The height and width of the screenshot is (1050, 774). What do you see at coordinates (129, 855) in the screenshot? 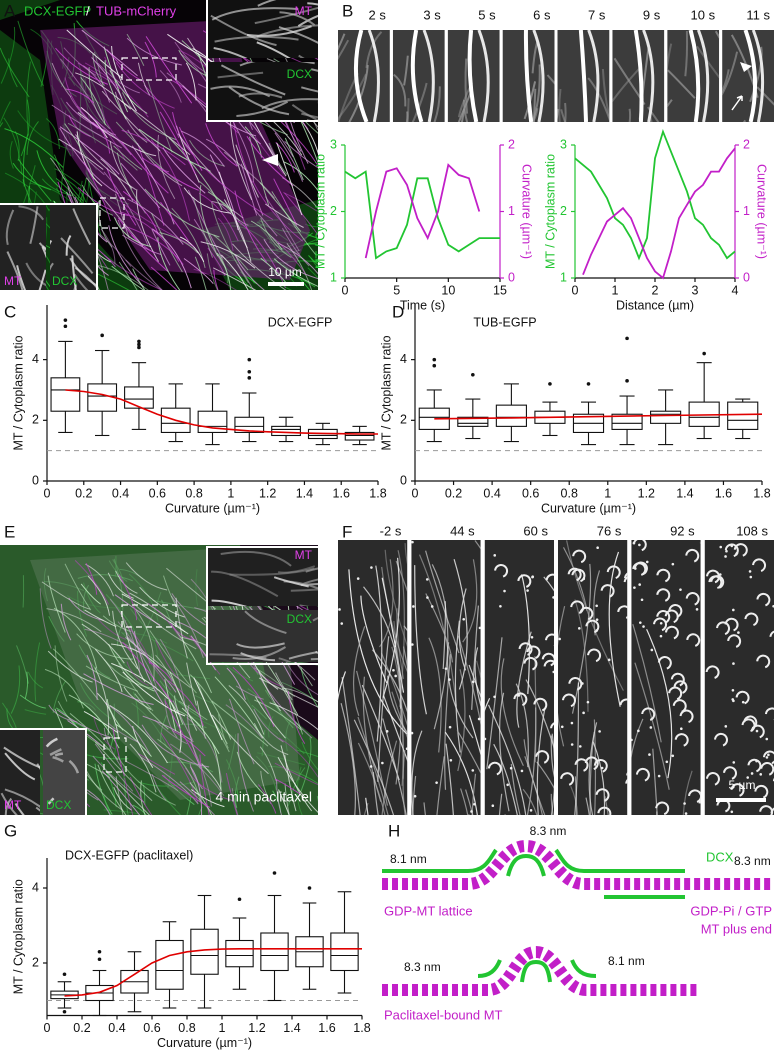
I see `chart-title: DCX-EGFP (paclitaxel)` at bounding box center [129, 855].